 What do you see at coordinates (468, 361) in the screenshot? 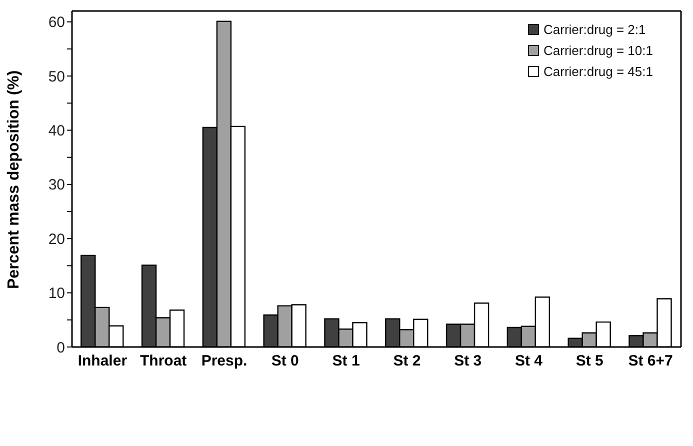
I see `x-tick-label: St 3` at bounding box center [468, 361].